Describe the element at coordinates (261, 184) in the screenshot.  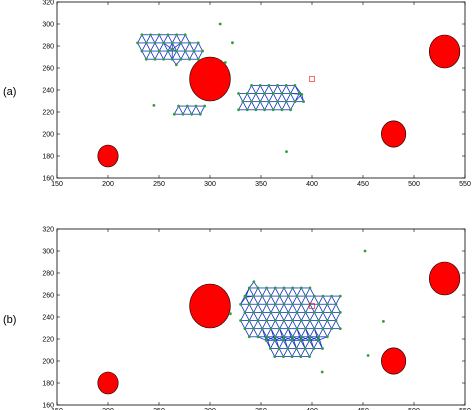
I see `x-tick-label: 350` at that location.